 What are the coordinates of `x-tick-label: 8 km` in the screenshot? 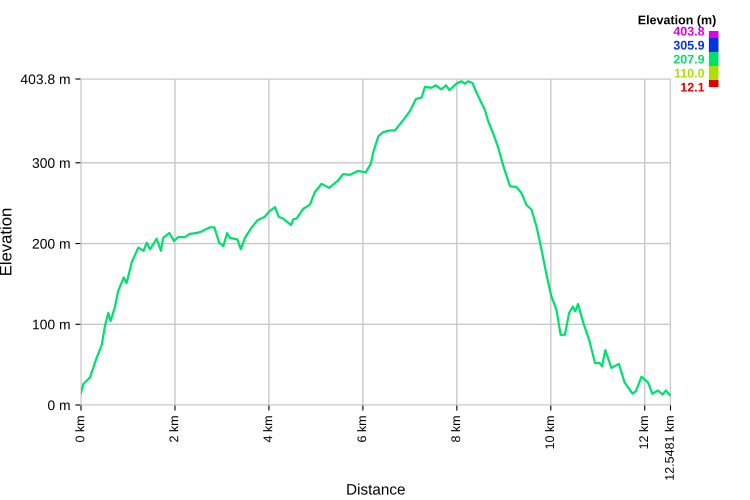 It's located at (455, 429).